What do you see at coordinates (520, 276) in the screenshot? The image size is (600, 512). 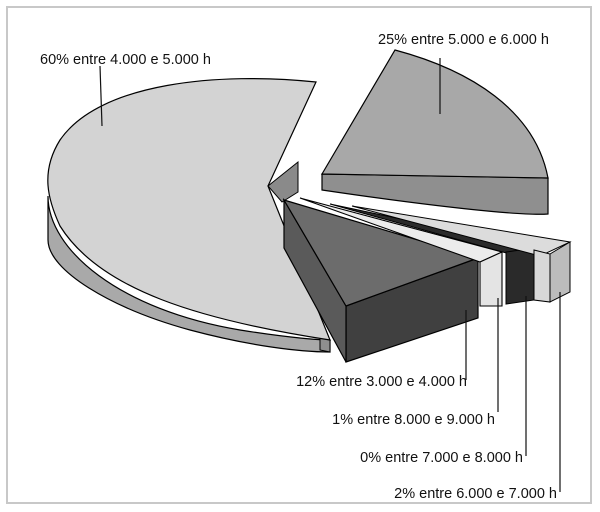 I see `slice-0-side` at bounding box center [520, 276].